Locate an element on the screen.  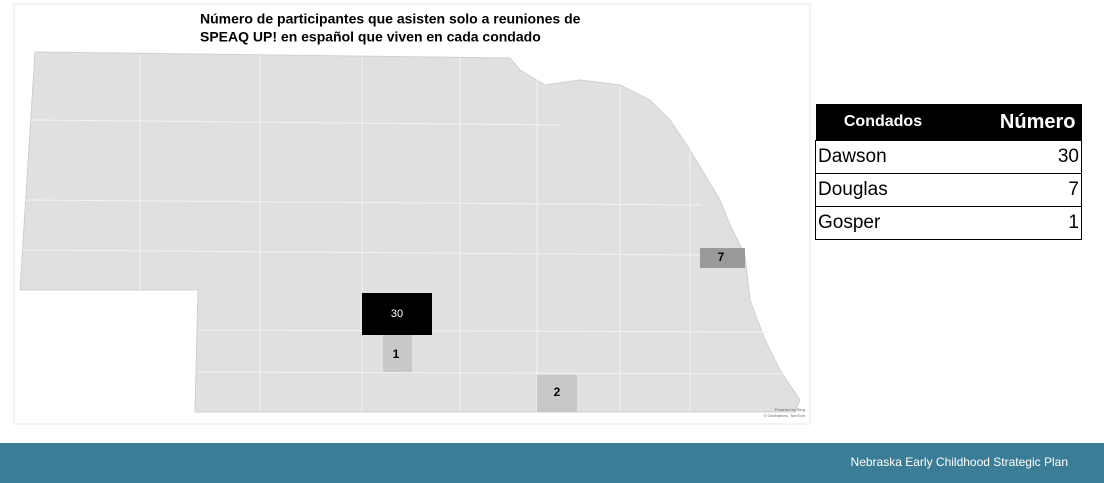
region-dawson is located at coordinates (397, 314).